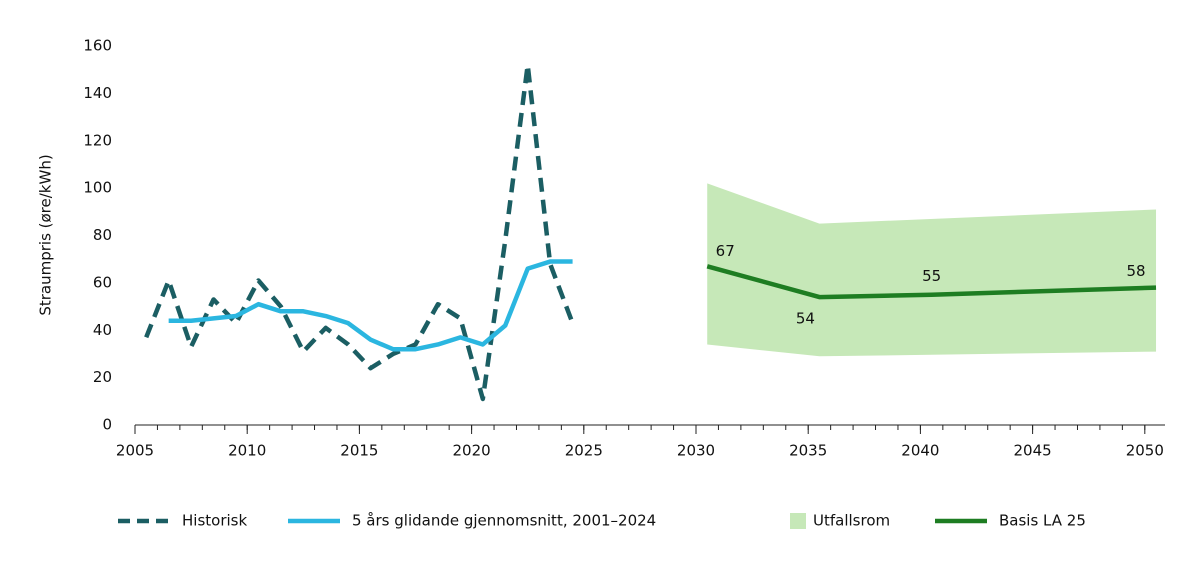 The height and width of the screenshot is (569, 1200). Describe the element at coordinates (805, 319) in the screenshot. I see `data-label: 54` at that location.